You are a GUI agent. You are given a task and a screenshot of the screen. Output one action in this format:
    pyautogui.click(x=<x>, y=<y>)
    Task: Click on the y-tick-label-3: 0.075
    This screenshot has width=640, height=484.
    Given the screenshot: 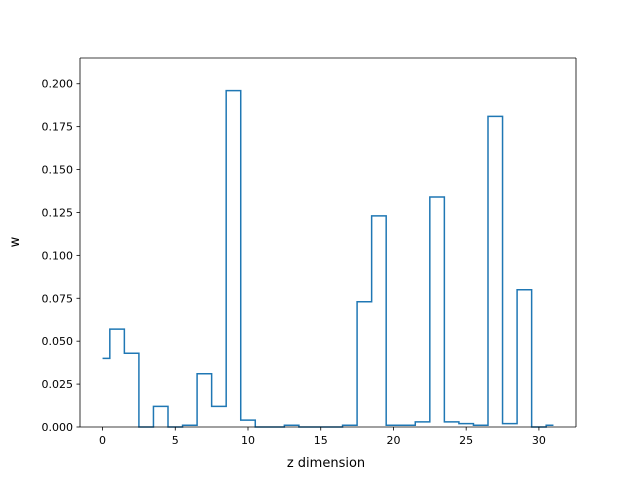 What is the action you would take?
    pyautogui.click(x=58, y=298)
    